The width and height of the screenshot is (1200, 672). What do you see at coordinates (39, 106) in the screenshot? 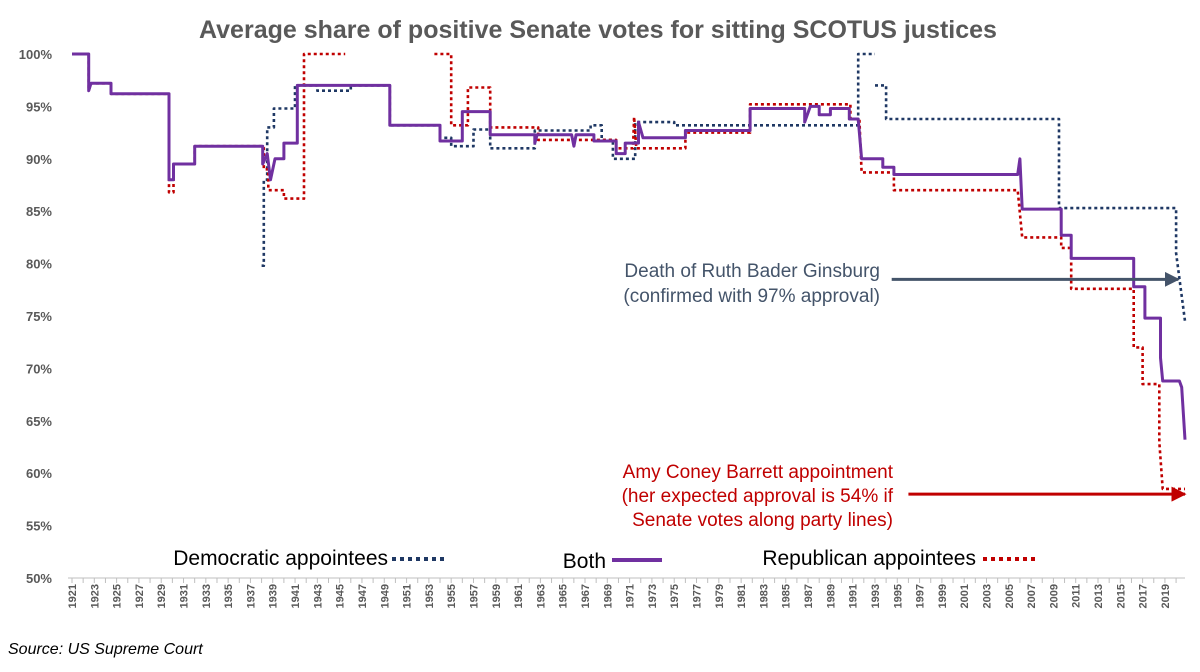
I see `y-tick-label: 95%` at bounding box center [39, 106].